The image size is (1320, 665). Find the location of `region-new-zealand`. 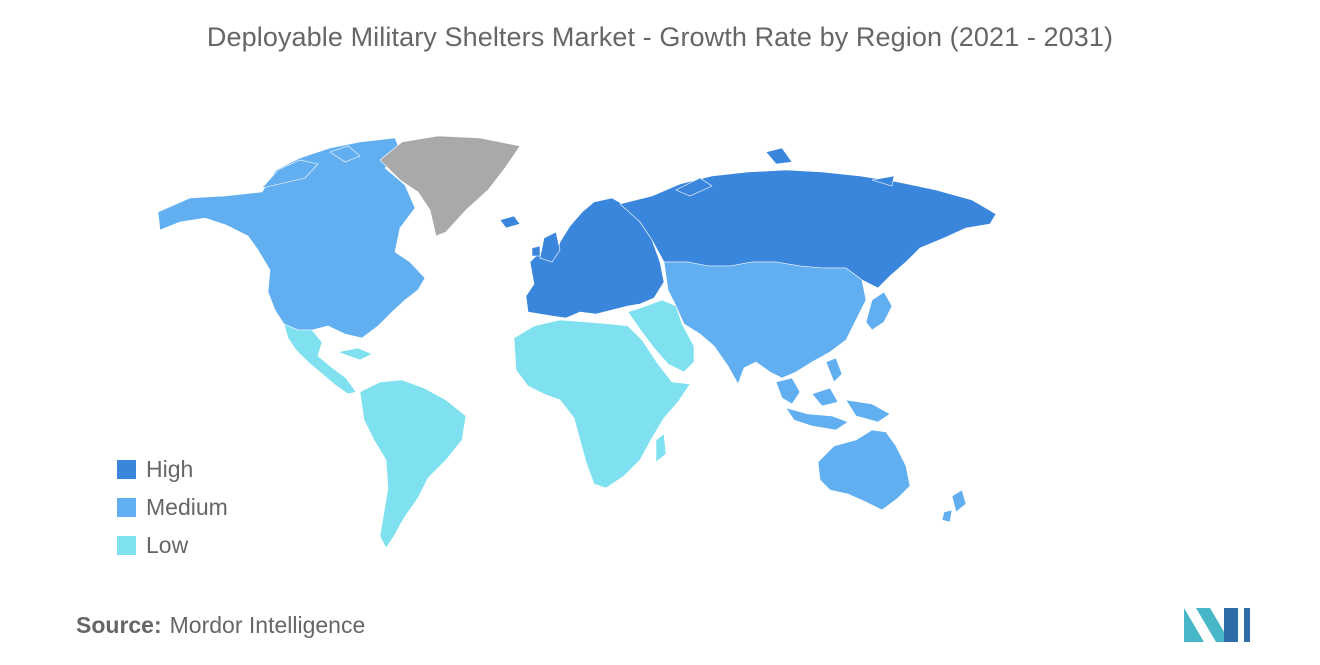

region-new-zealand is located at coordinates (954, 506).